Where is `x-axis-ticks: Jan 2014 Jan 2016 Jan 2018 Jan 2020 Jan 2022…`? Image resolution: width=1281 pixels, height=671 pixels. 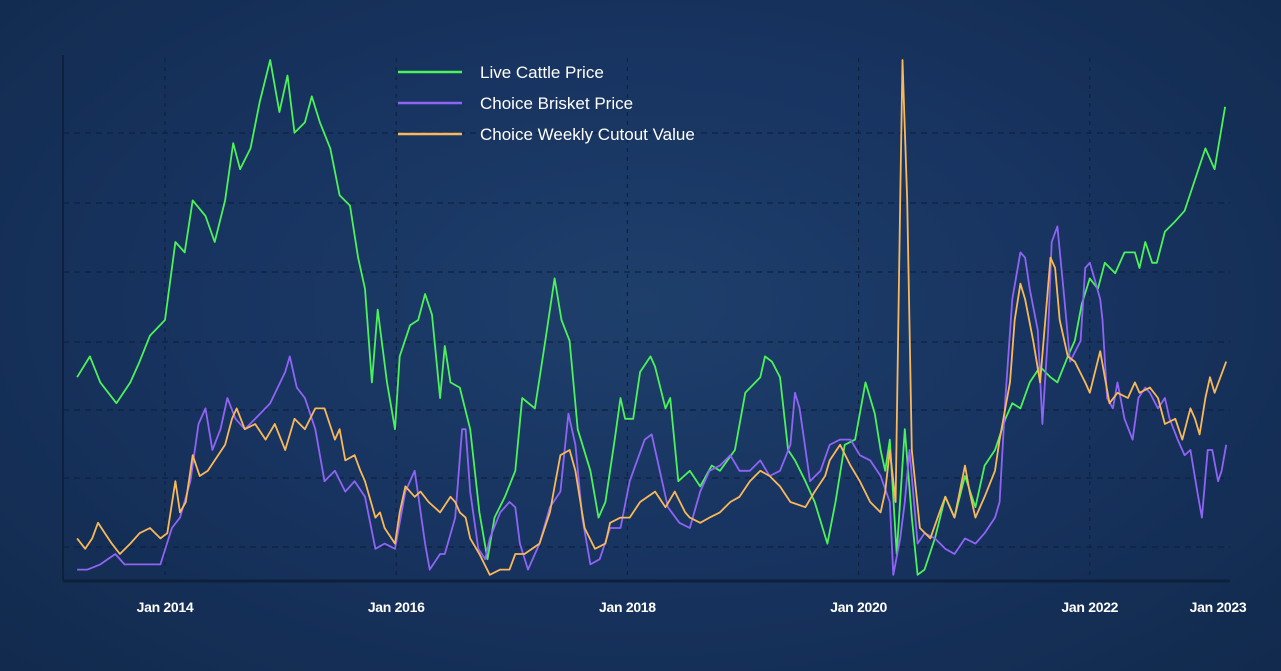 x-axis-ticks: Jan 2014 Jan 2016 Jan 2018 Jan 2020 Jan 2022… is located at coordinates (692, 607).